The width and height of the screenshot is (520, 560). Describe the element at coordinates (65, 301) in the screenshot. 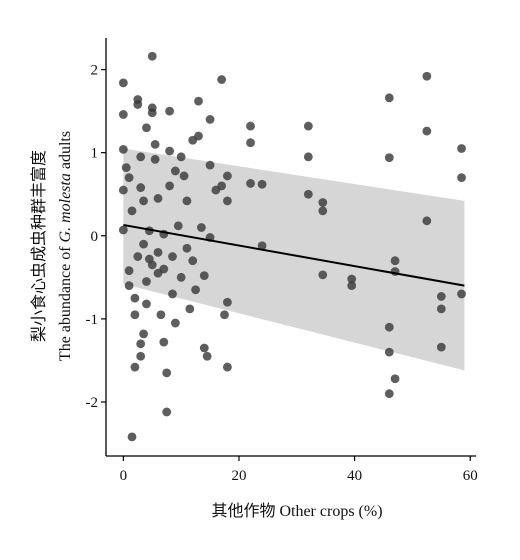

I see `y-axis-label-prefix: The abundance of` at that location.